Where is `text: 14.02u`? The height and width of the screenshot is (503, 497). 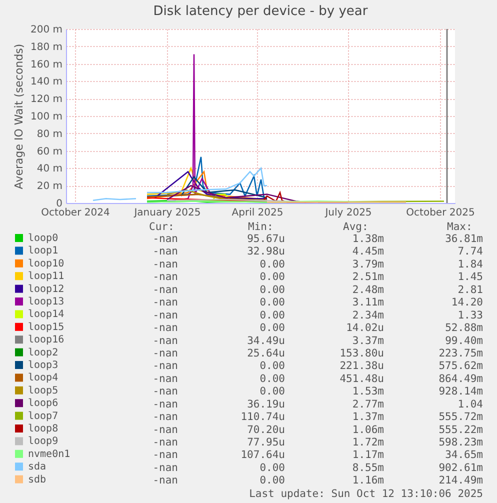
text: 14.02u is located at coordinates (365, 328).